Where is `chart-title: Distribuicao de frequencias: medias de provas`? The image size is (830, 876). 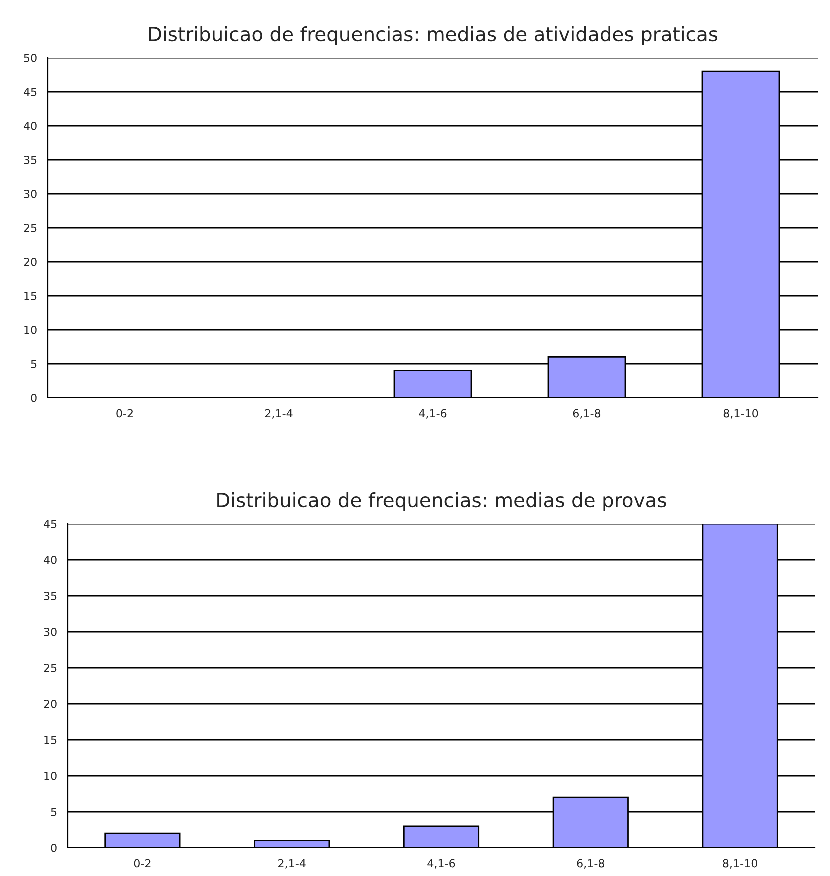 chart-title: Distribuicao de frequencias: medias de provas is located at coordinates (442, 502).